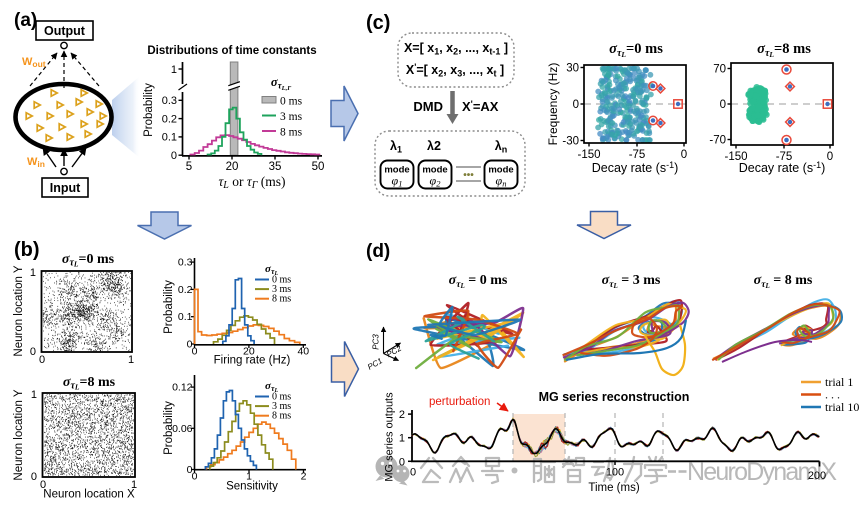 The height and width of the screenshot is (507, 864). I want to click on svg-text: perturbation, so click(459, 402).